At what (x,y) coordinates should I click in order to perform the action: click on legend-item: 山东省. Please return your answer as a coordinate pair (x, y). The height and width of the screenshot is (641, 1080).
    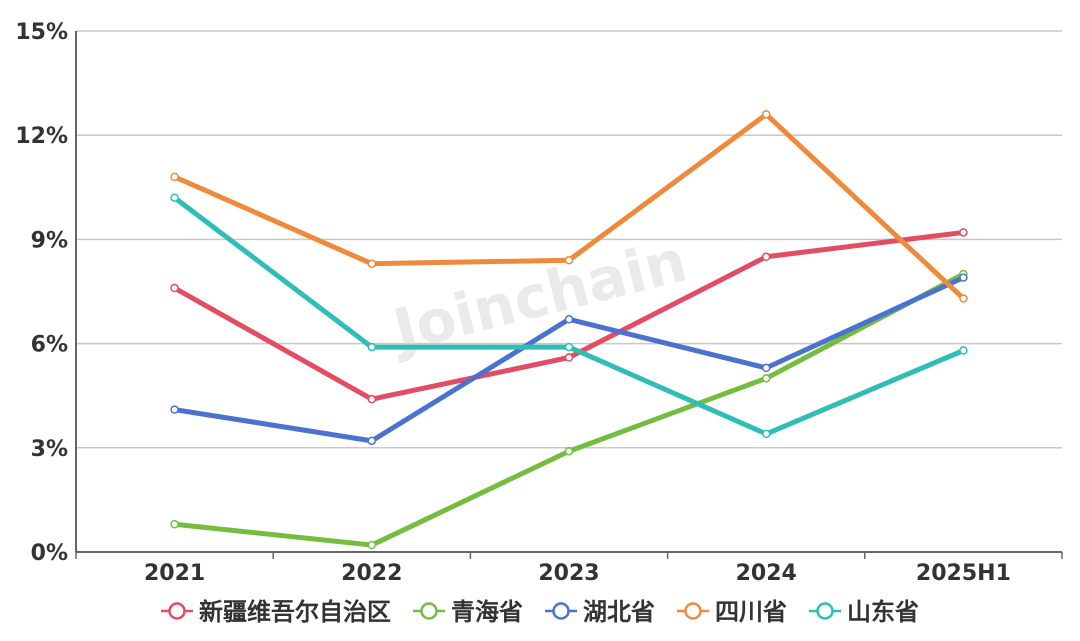
    Looking at the image, I should click on (864, 612).